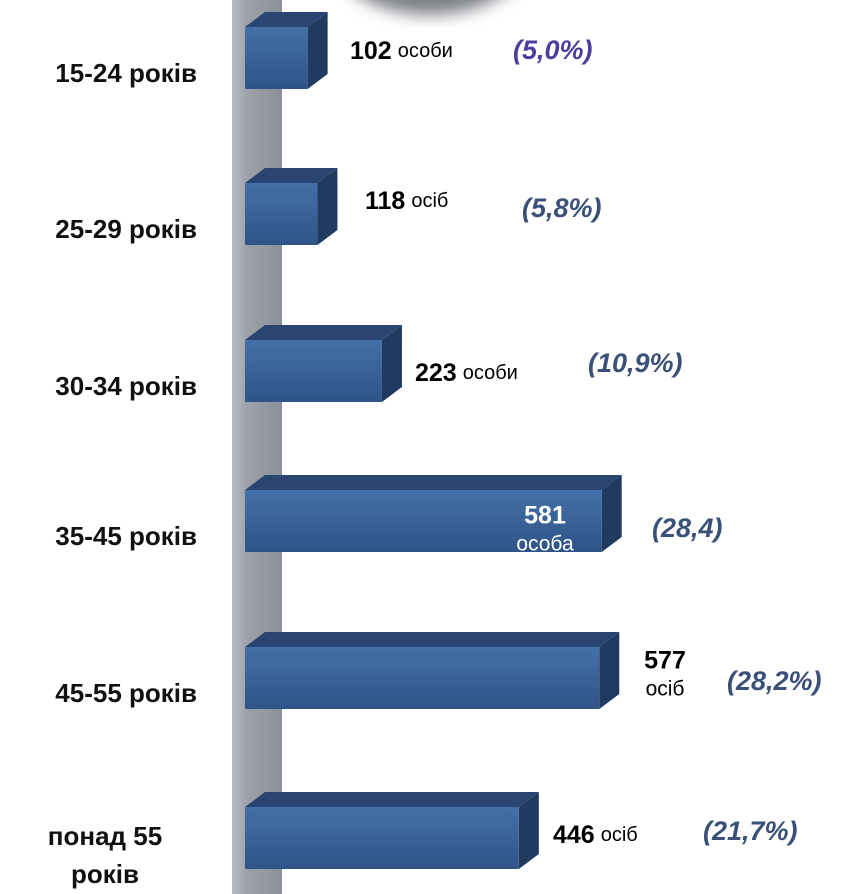 This screenshot has width=849, height=894. Describe the element at coordinates (385, 201) in the screenshot. I see `value-label: 118` at that location.